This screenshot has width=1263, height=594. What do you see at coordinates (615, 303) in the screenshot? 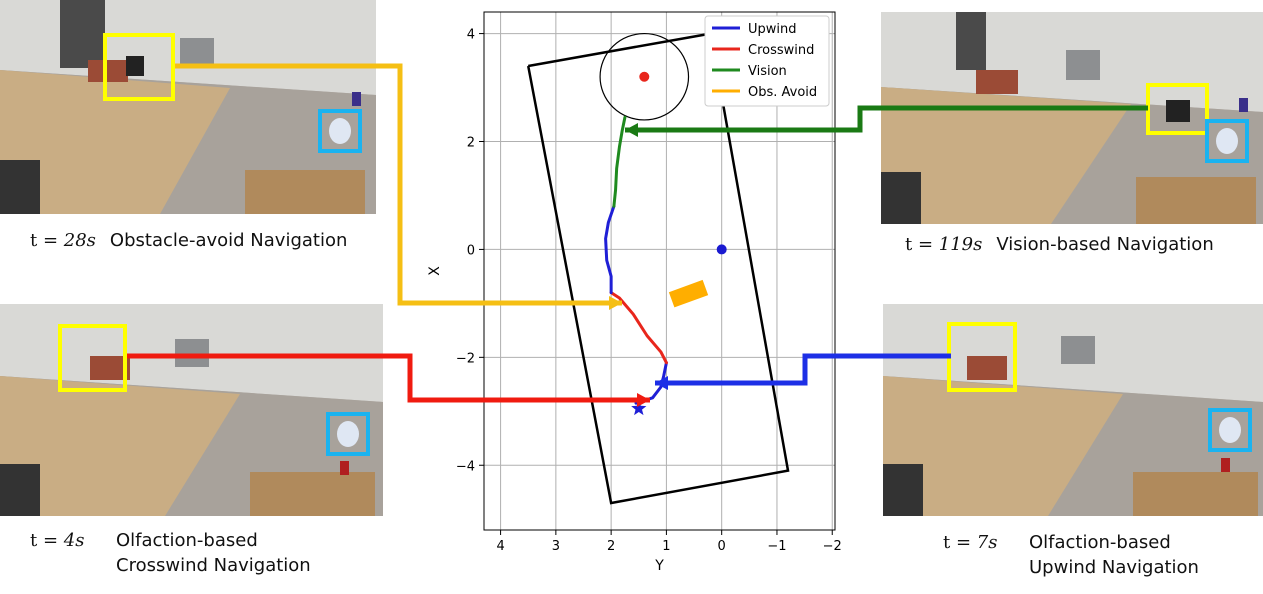
I see `arrow-obstacle-avoid-head` at bounding box center [615, 303].